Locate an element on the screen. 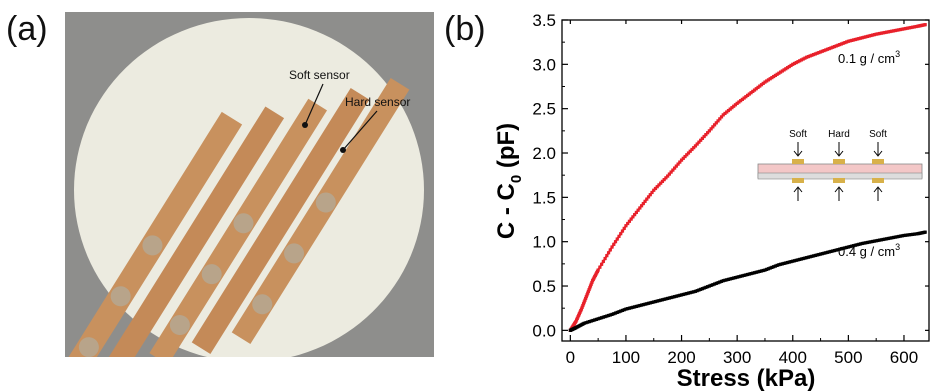 This screenshot has height=392, width=935. x-tick-label: 500 is located at coordinates (848, 357).